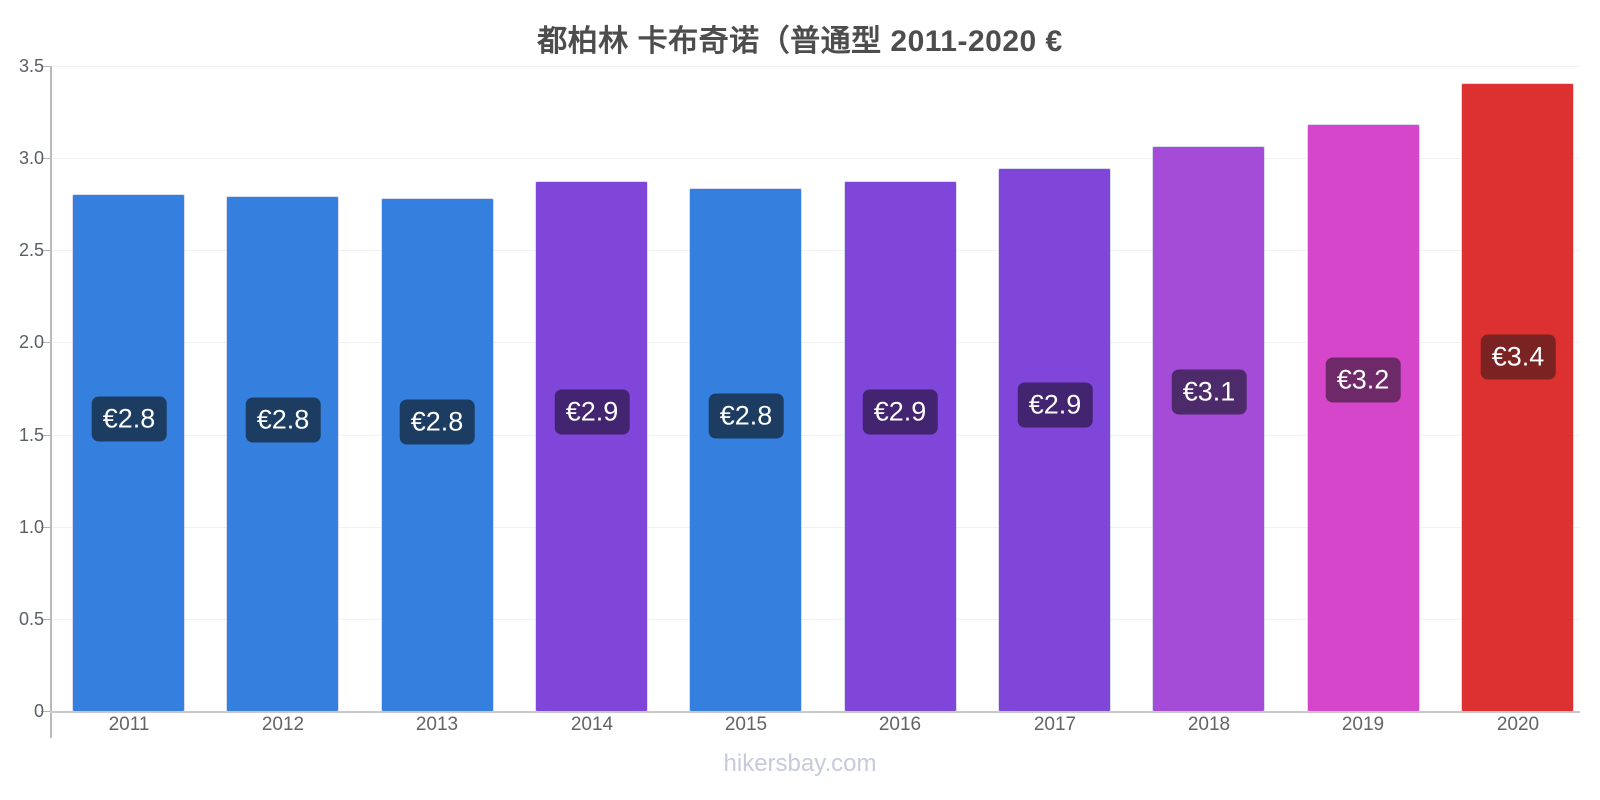  Describe the element at coordinates (1209, 724) in the screenshot. I see `x-axis-label-2018: 2018` at that location.